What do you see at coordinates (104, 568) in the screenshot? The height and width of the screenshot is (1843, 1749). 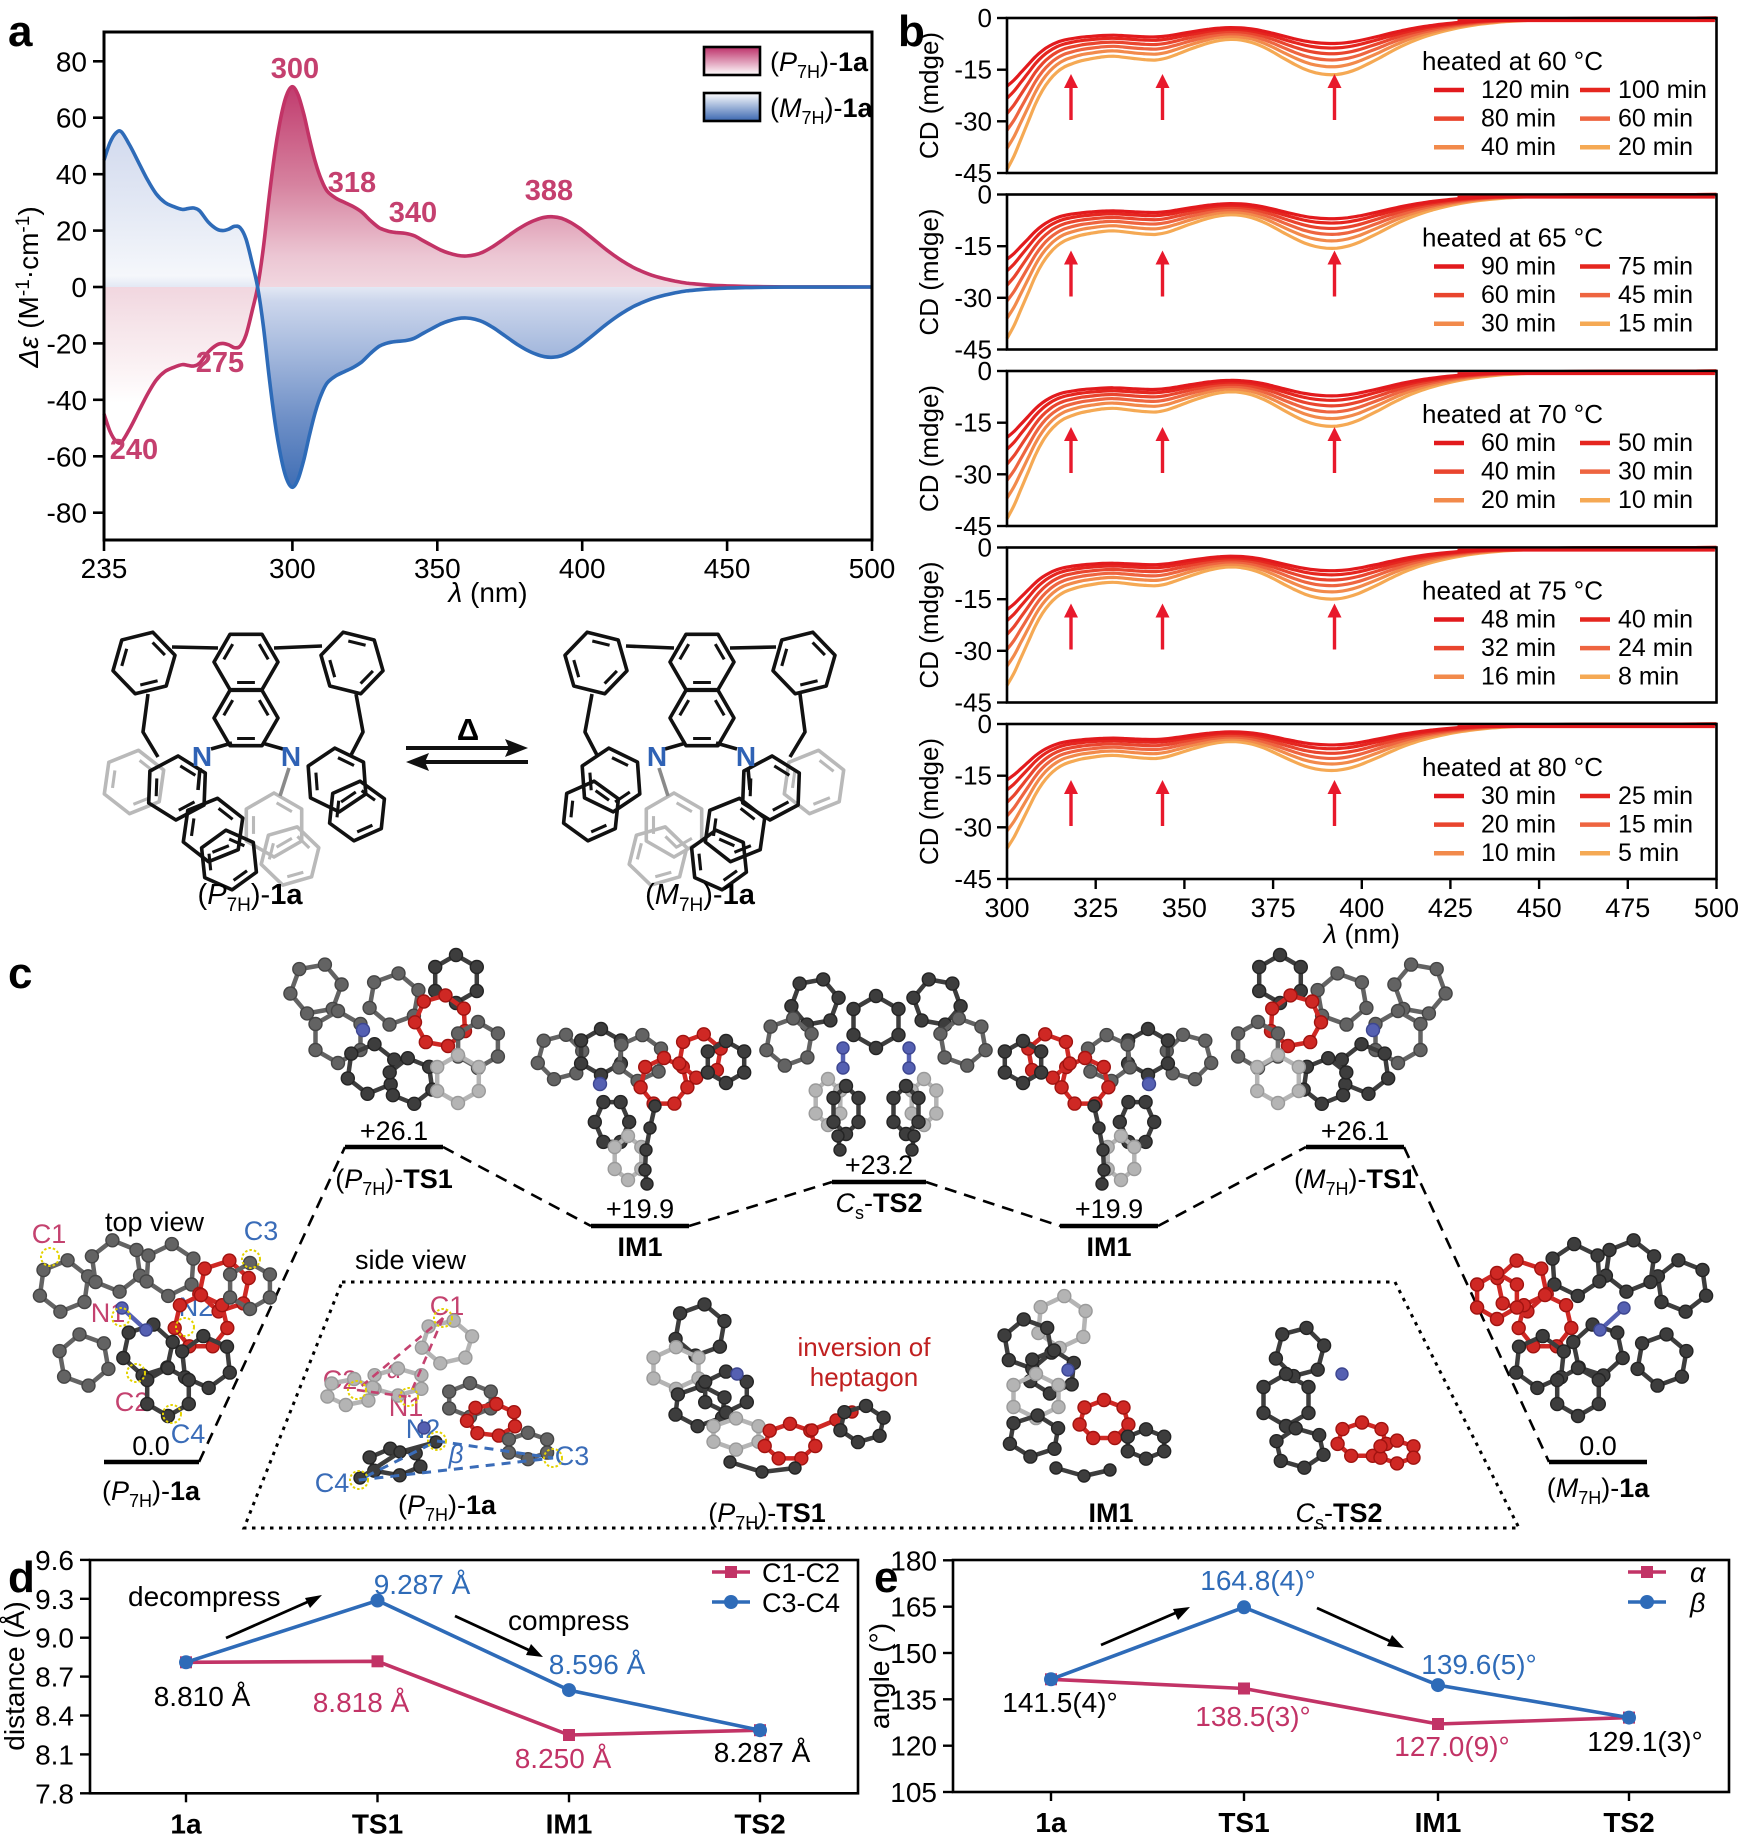 I see `svg-text: 235` at bounding box center [104, 568].